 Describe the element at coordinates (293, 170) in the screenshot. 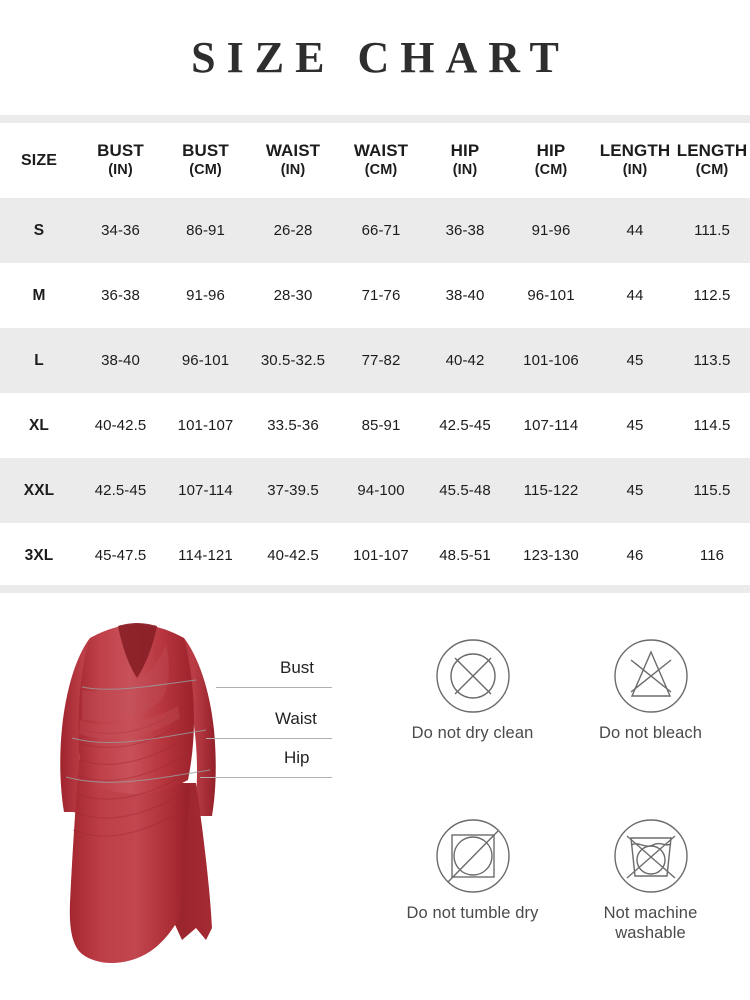

I see `col-header-waist-in-unit: (IN)` at that location.